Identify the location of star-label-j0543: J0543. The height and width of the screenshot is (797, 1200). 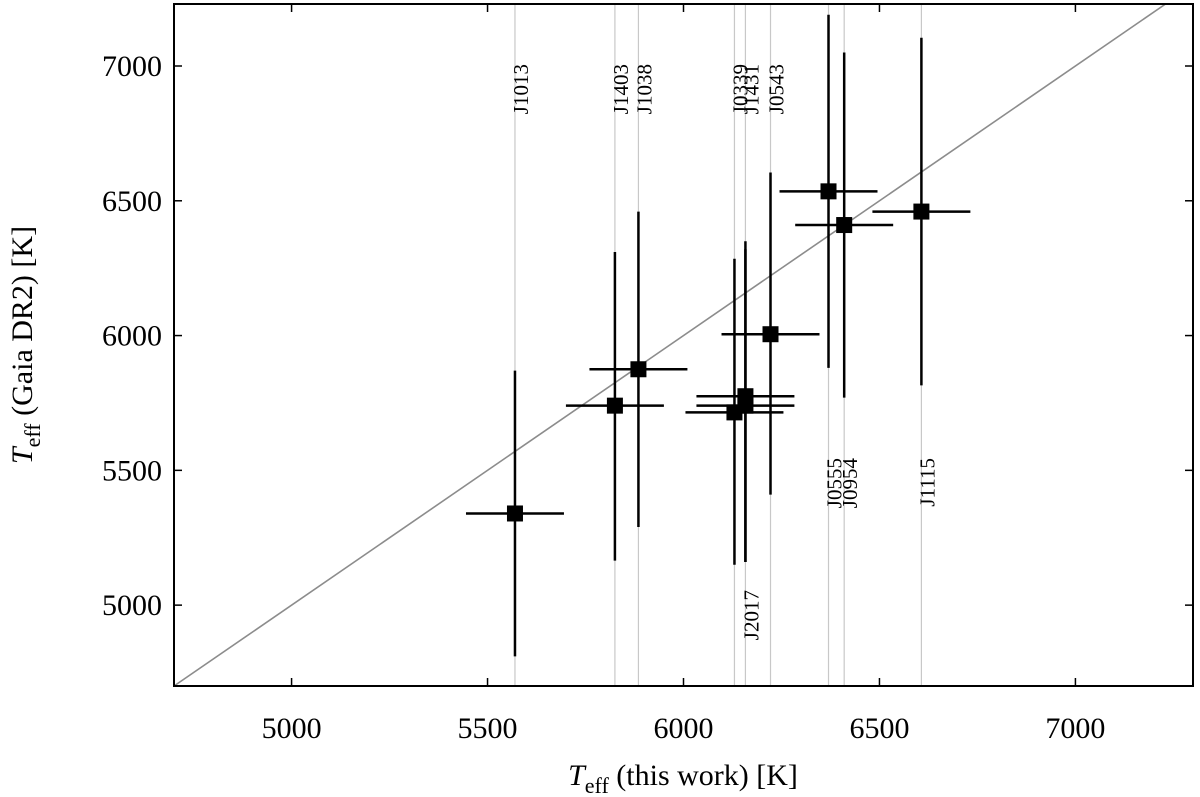
(777, 89).